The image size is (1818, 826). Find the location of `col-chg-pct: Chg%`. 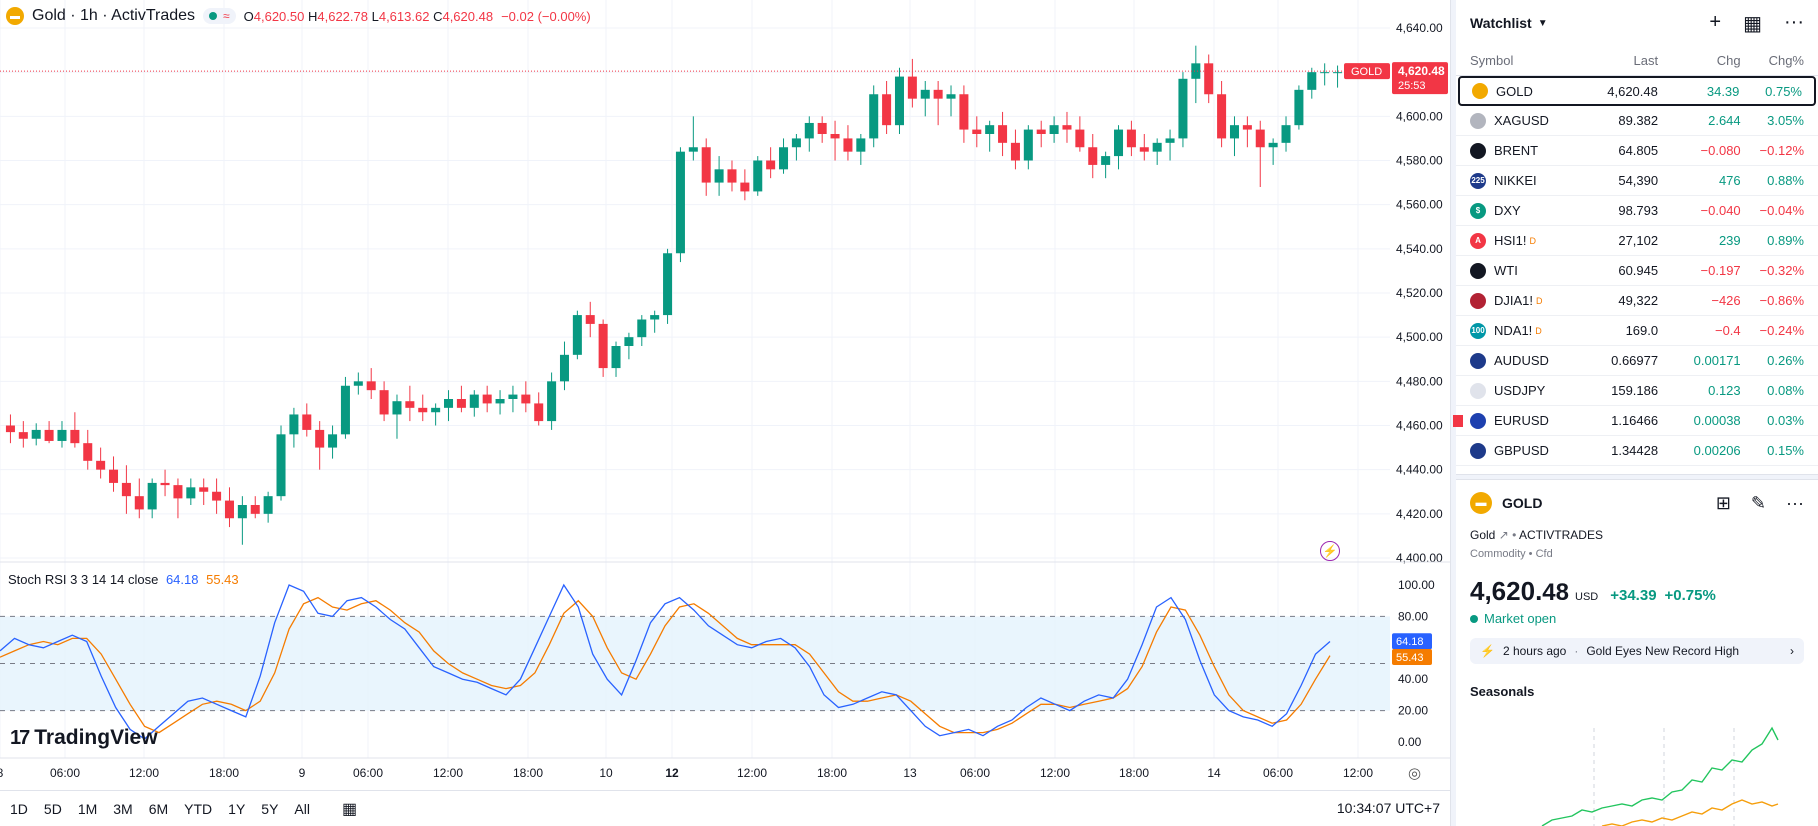

col-chg-pct: Chg% is located at coordinates (1786, 60).